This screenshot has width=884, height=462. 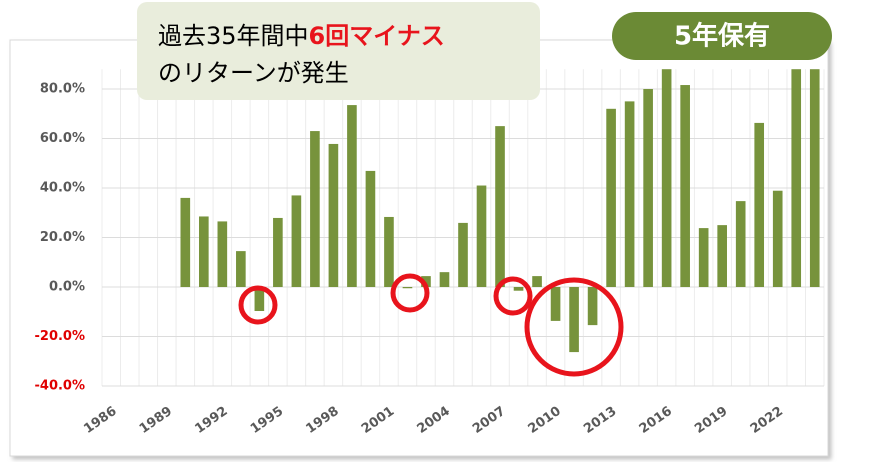 I want to click on callout-text: 過去35年間中6回マイナス, so click(x=301, y=36).